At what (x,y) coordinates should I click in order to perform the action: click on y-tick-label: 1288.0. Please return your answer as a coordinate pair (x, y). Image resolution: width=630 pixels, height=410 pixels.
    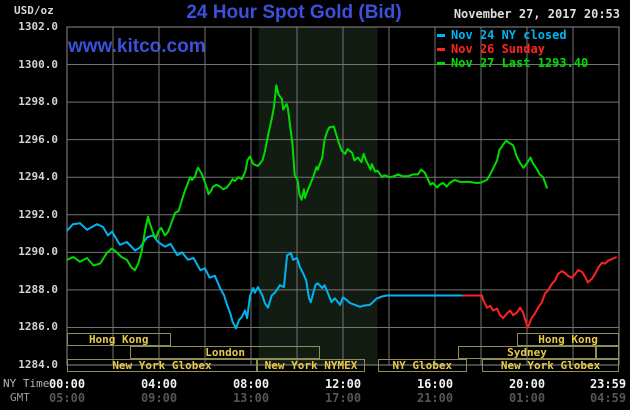
    Looking at the image, I should click on (38, 289).